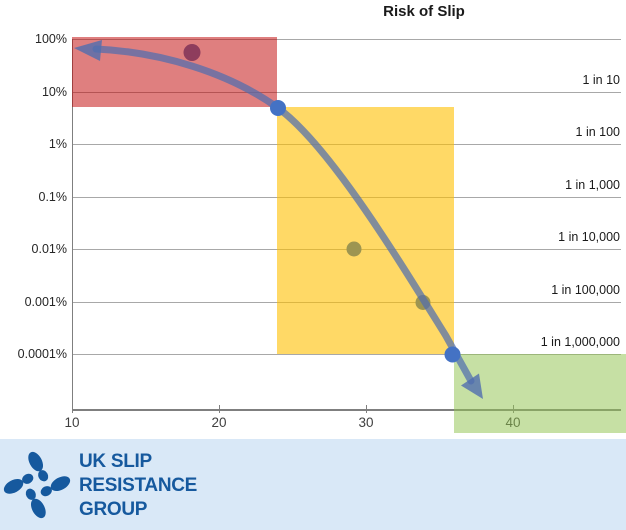 The height and width of the screenshot is (530, 626). I want to click on x-label-30: 30, so click(366, 422).